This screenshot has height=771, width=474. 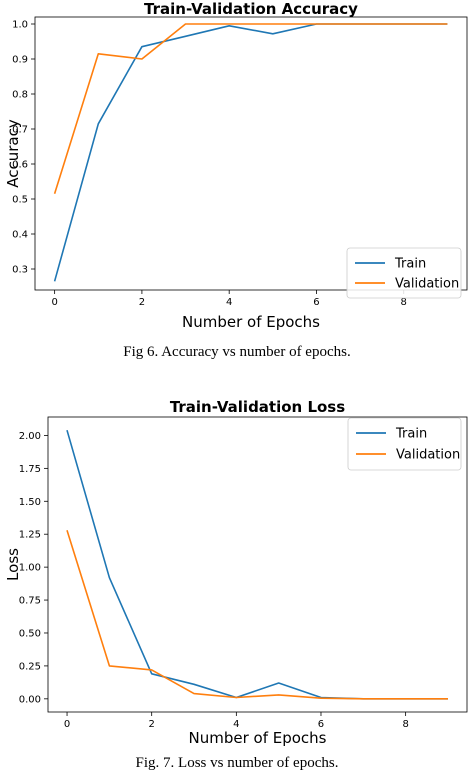 I want to click on y-tick-label: 0.6, so click(x=20, y=165).